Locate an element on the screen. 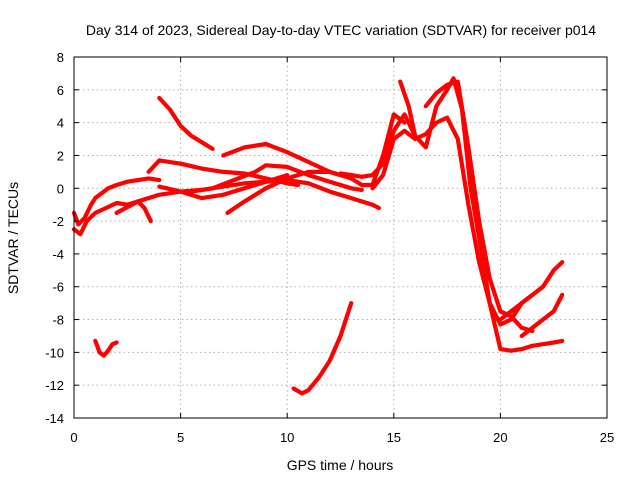 The height and width of the screenshot is (480, 640). x-tick-label: 0 is located at coordinates (73, 437).